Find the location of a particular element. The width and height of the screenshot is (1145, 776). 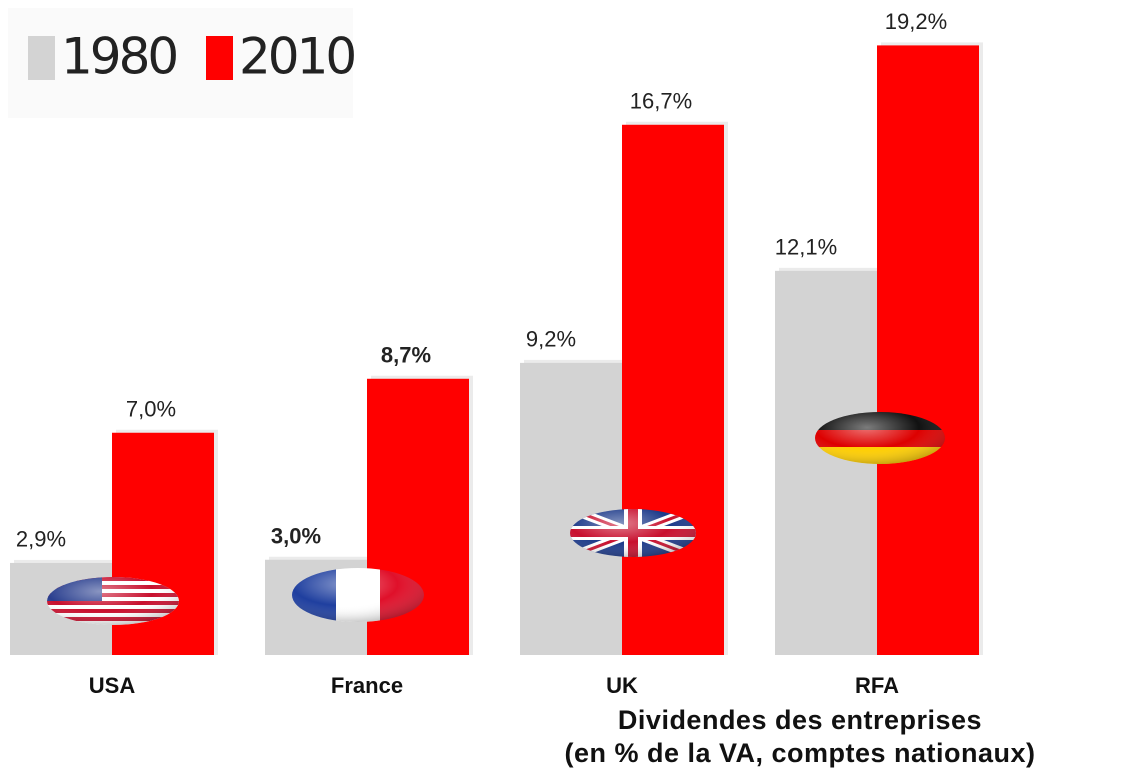

x-tick-label: RFA is located at coordinates (877, 685).